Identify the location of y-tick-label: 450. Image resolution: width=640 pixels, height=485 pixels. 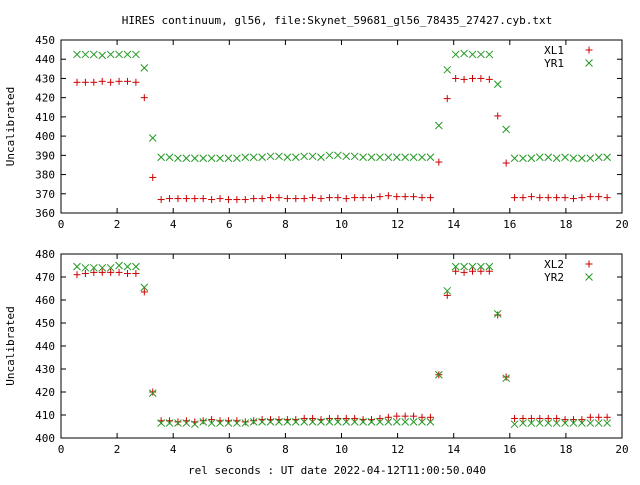
(45, 40).